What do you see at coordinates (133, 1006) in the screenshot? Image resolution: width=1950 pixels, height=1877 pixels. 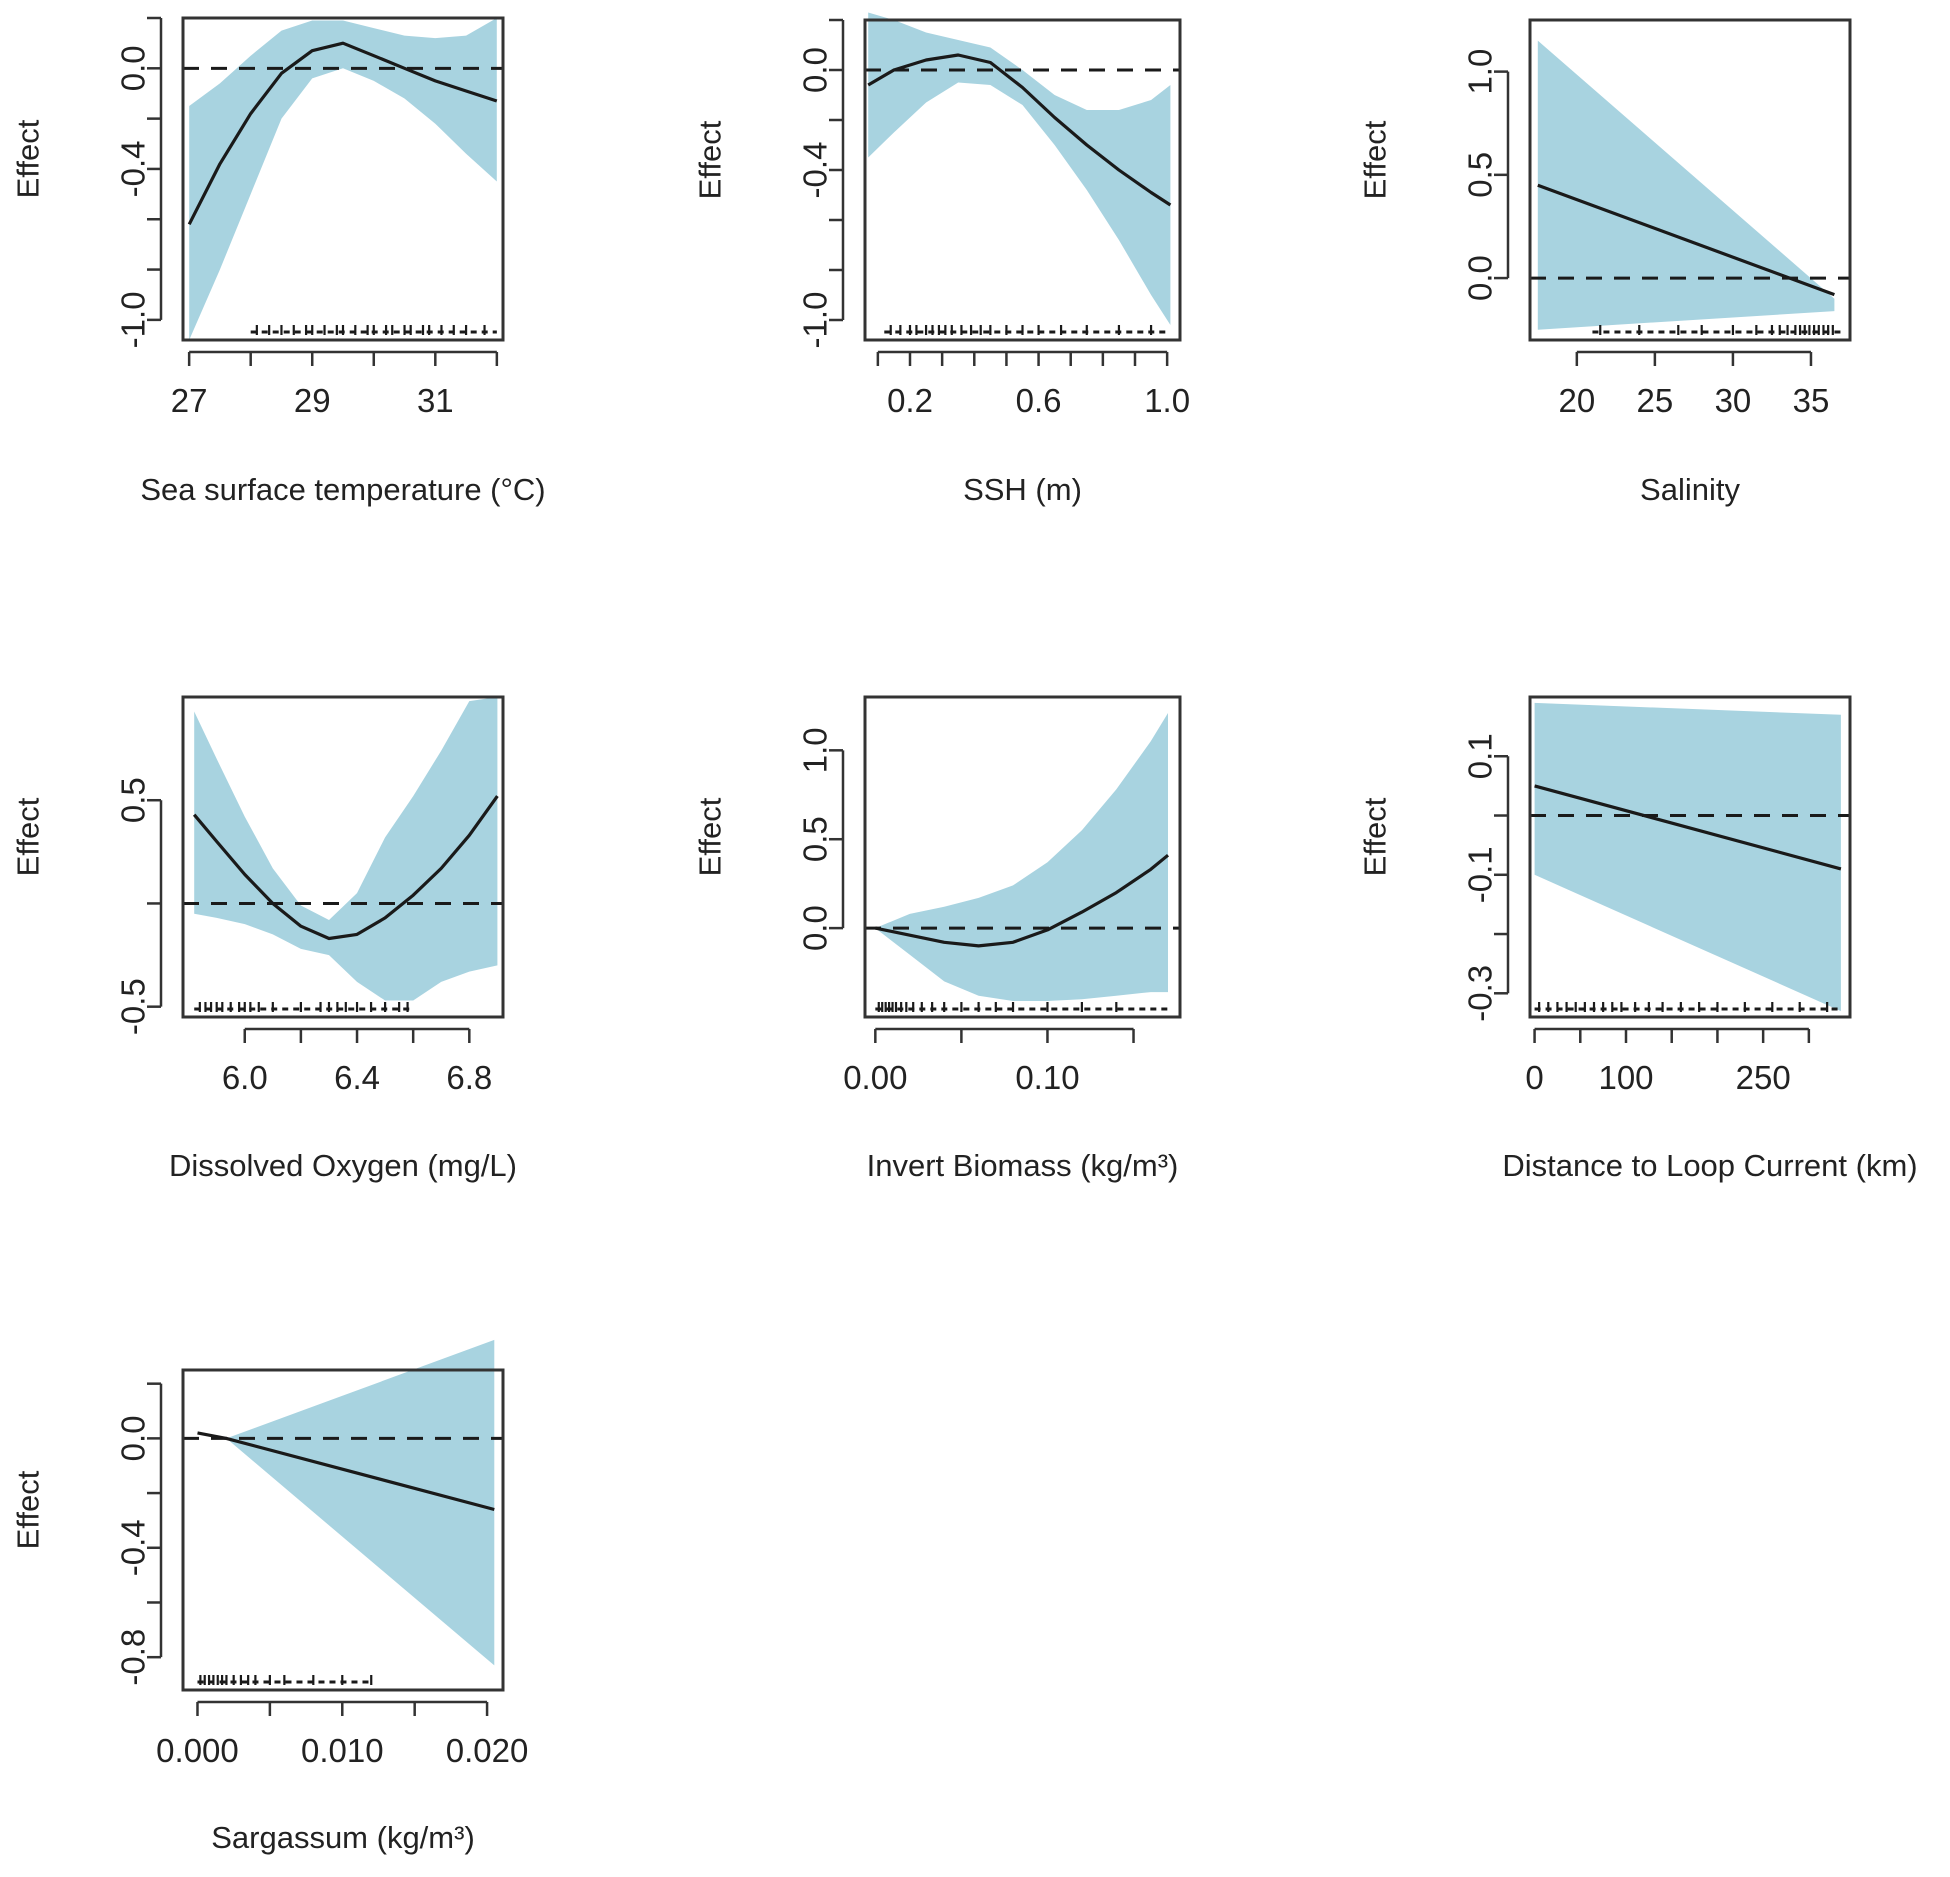 I see `y-tick-label: -0.5` at bounding box center [133, 1006].